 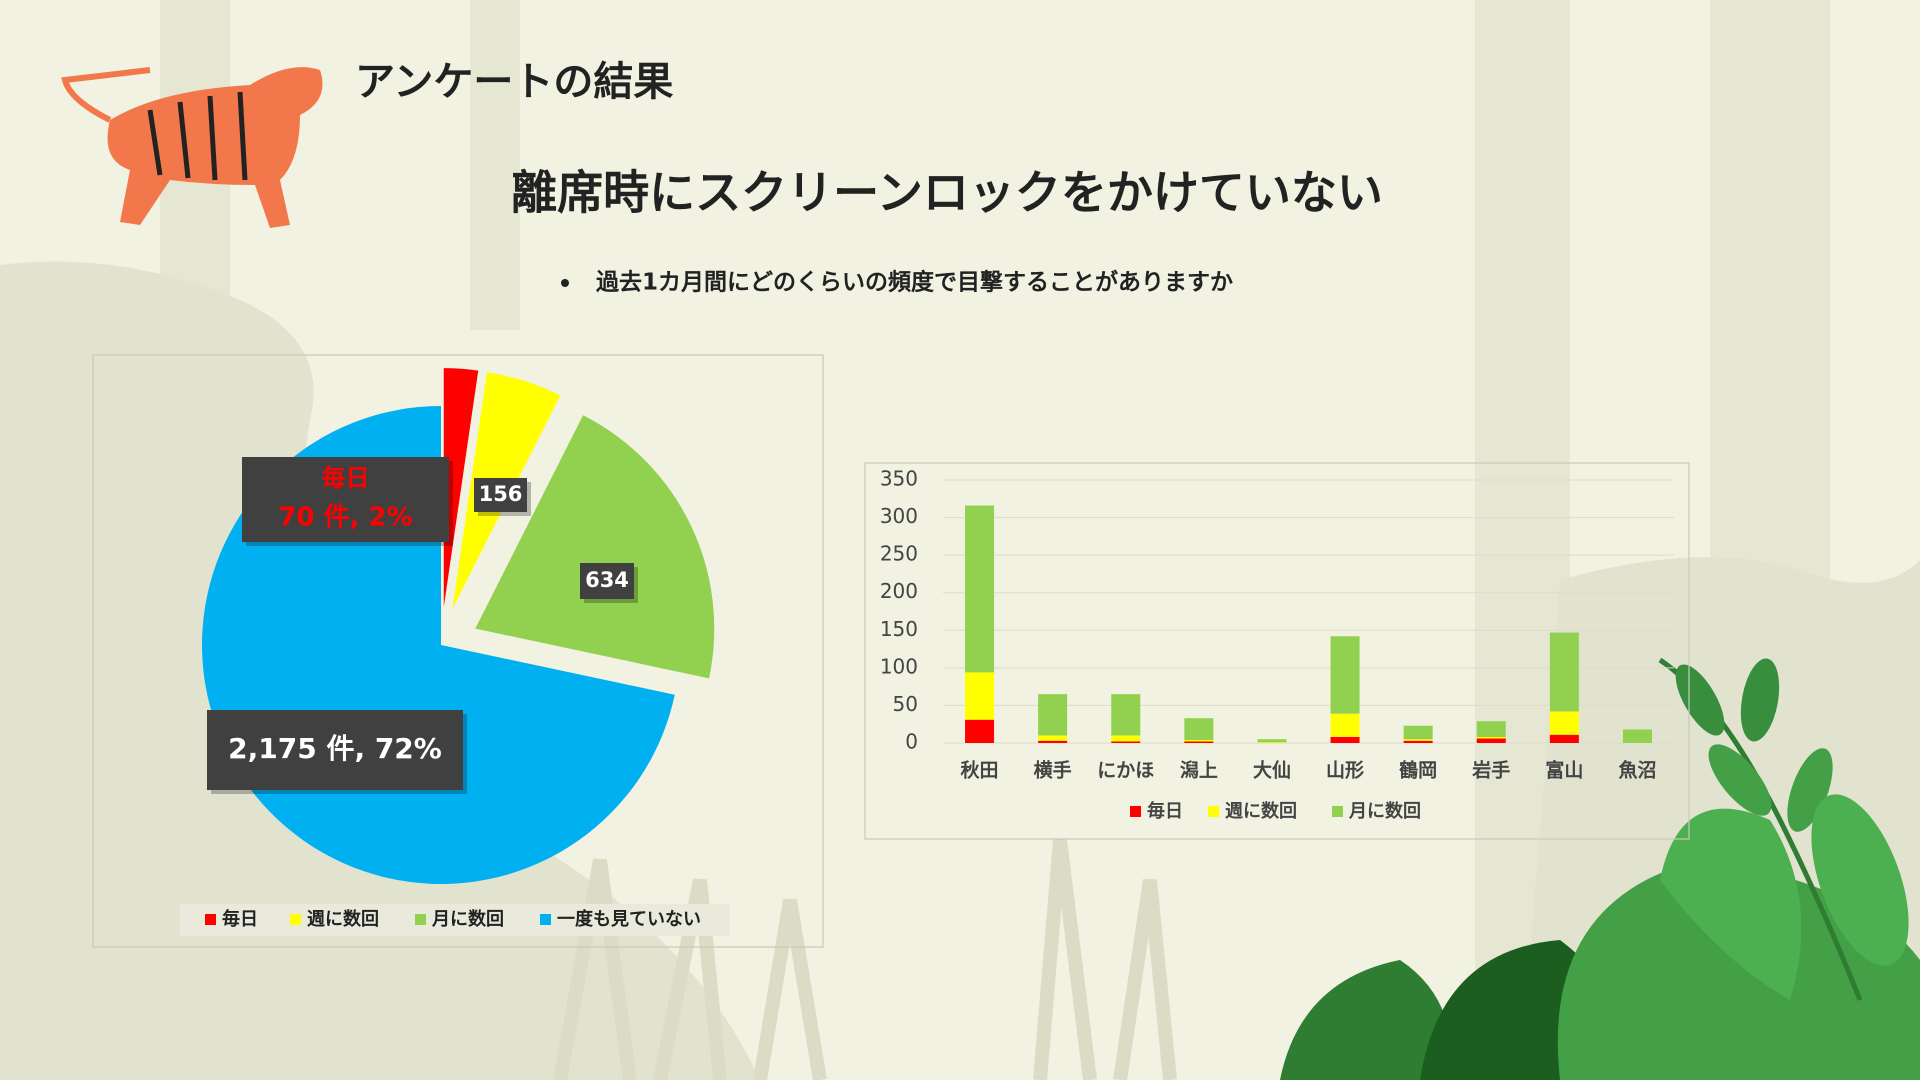 I want to click on y-tick-label: 350, so click(x=899, y=479).